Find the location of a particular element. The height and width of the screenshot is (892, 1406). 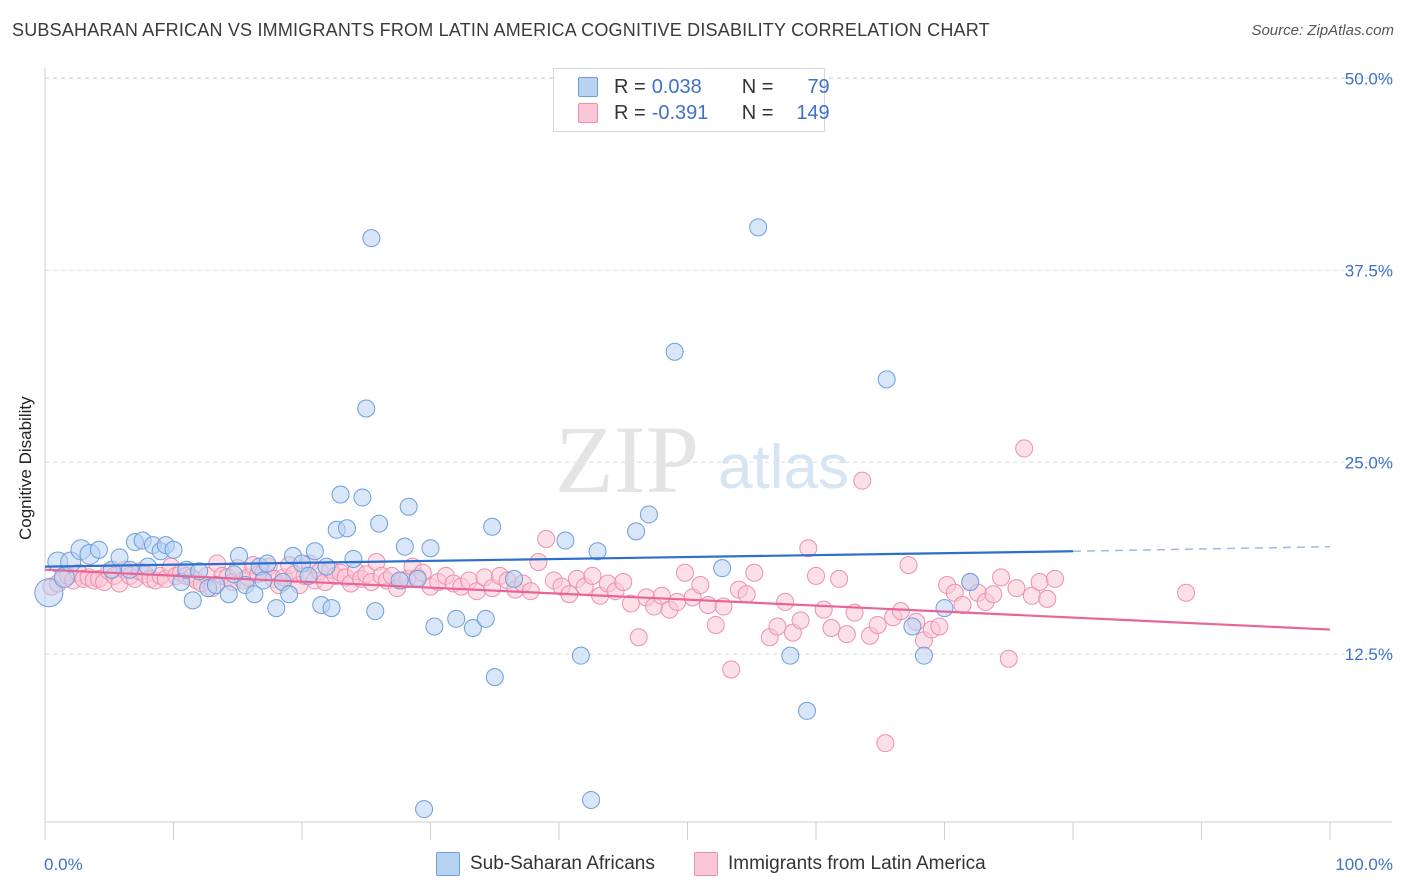

legend-item-latin-america: Immigrants from Latin America is located at coordinates (840, 864).